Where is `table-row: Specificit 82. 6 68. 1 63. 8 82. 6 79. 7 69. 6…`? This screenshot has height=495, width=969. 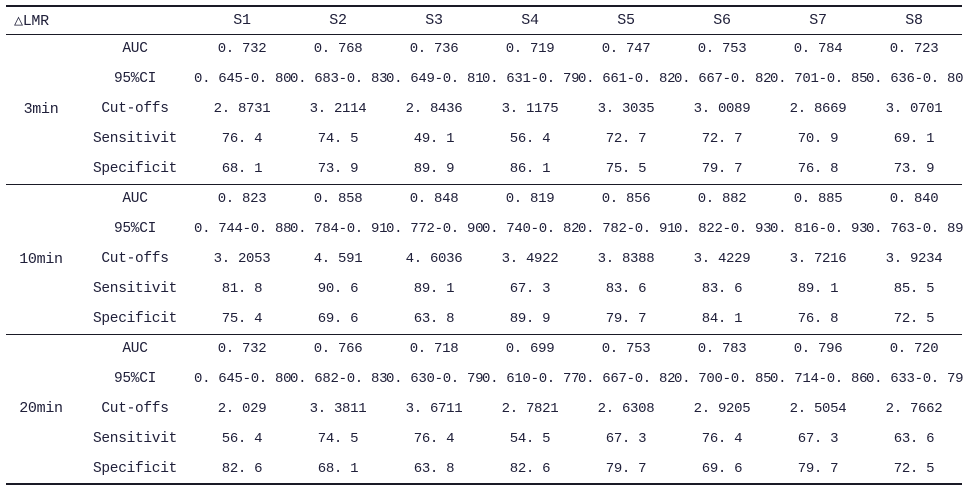 table-row: Specificit 82. 6 68. 1 63. 8 82. 6 79. 7 69. 6… is located at coordinates (484, 469).